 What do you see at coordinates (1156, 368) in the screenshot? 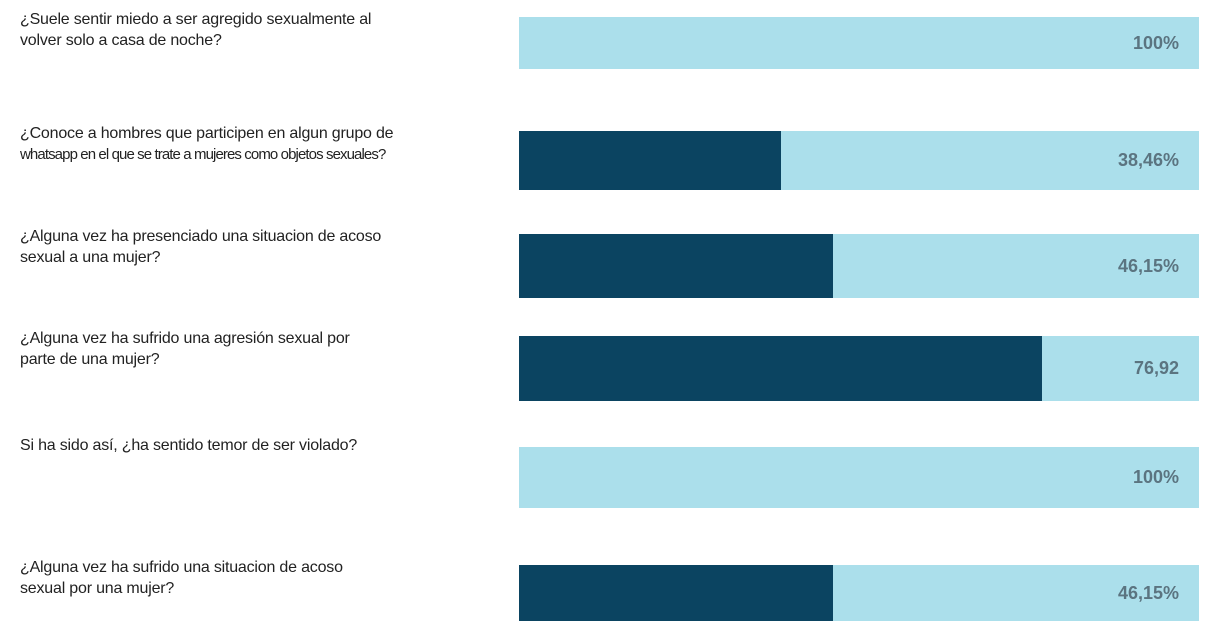
I see `value-label: 76,92` at bounding box center [1156, 368].